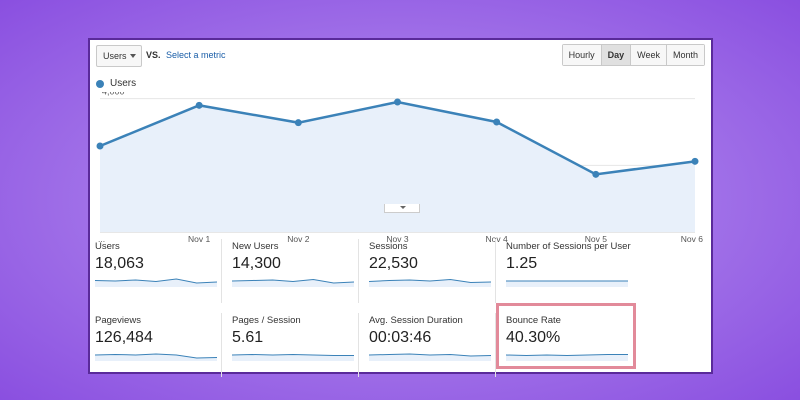 The height and width of the screenshot is (400, 800). Describe the element at coordinates (416, 320) in the screenshot. I see `metric-label: Avg. Session Duration` at that location.